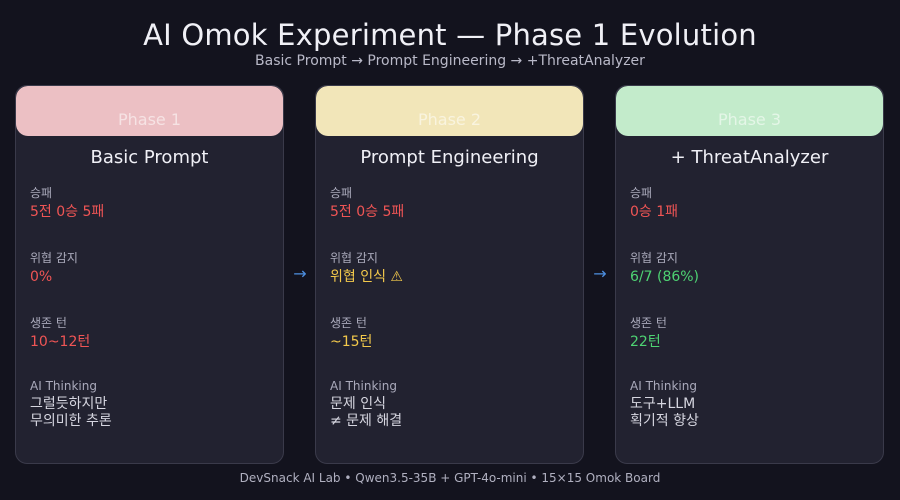  Describe the element at coordinates (449, 119) in the screenshot. I see `phase-label: Phase 2` at that location.